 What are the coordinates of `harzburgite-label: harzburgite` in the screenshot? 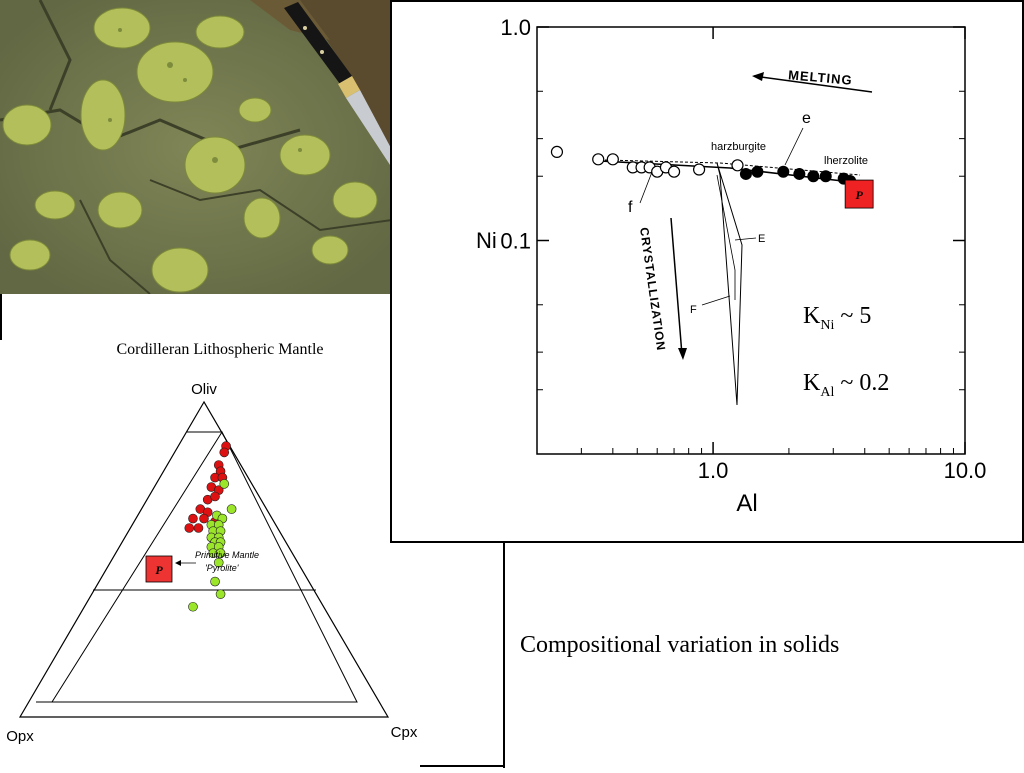 It's located at (738, 147).